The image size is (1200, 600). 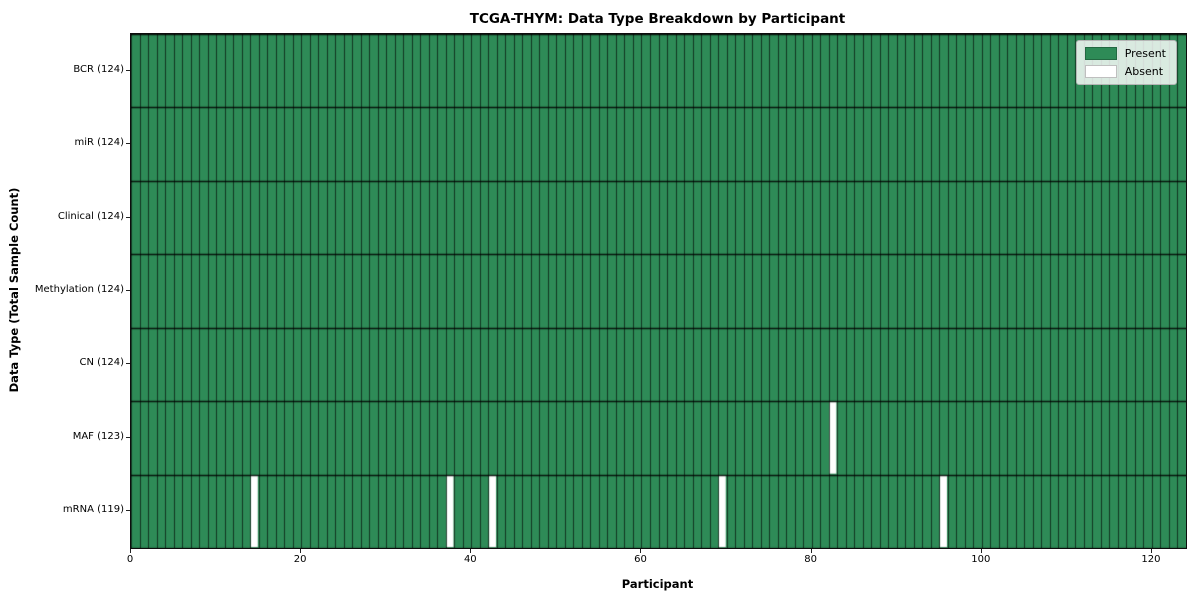 What do you see at coordinates (98, 69) in the screenshot?
I see `y-tick-label: BCR (124)` at bounding box center [98, 69].